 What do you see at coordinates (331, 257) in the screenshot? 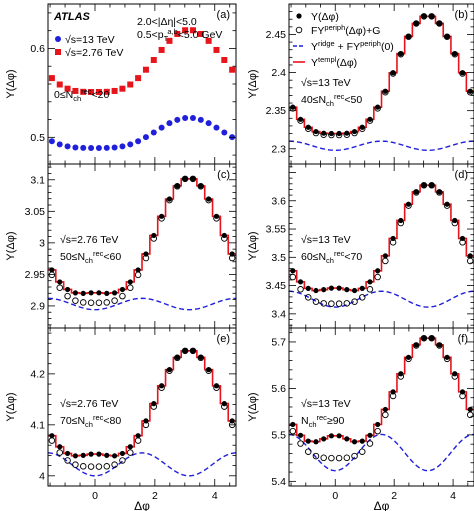
I see `multiplicity-label: 60≤Nchrec<70` at bounding box center [331, 257].